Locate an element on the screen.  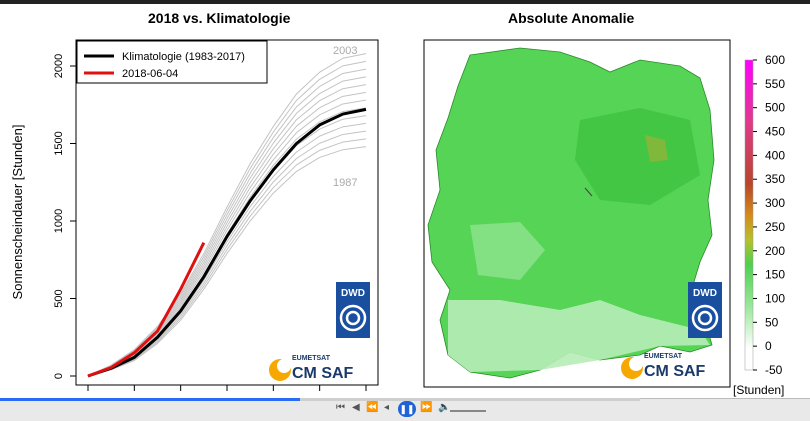
step-back-icon: ◀ is located at coordinates (356, 407).